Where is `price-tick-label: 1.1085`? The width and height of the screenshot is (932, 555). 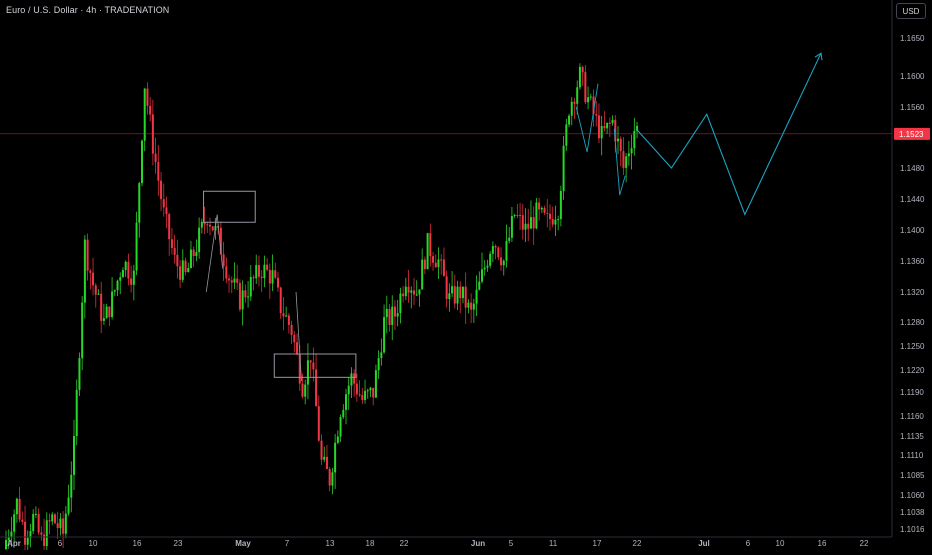
price-tick-label: 1.1085 is located at coordinates (912, 475).